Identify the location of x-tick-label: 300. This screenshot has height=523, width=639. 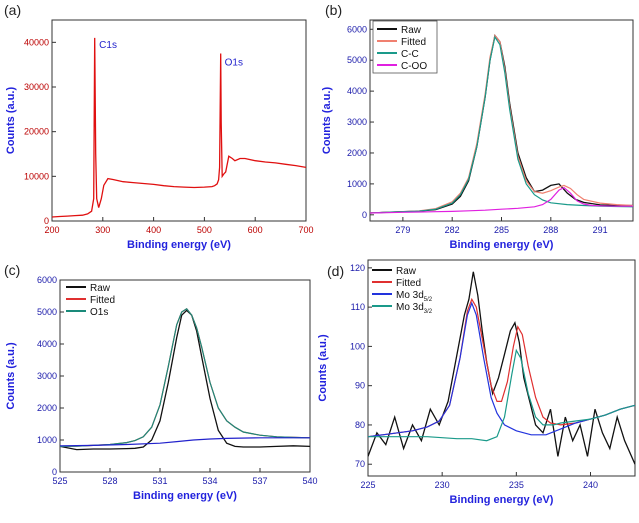
(102, 230).